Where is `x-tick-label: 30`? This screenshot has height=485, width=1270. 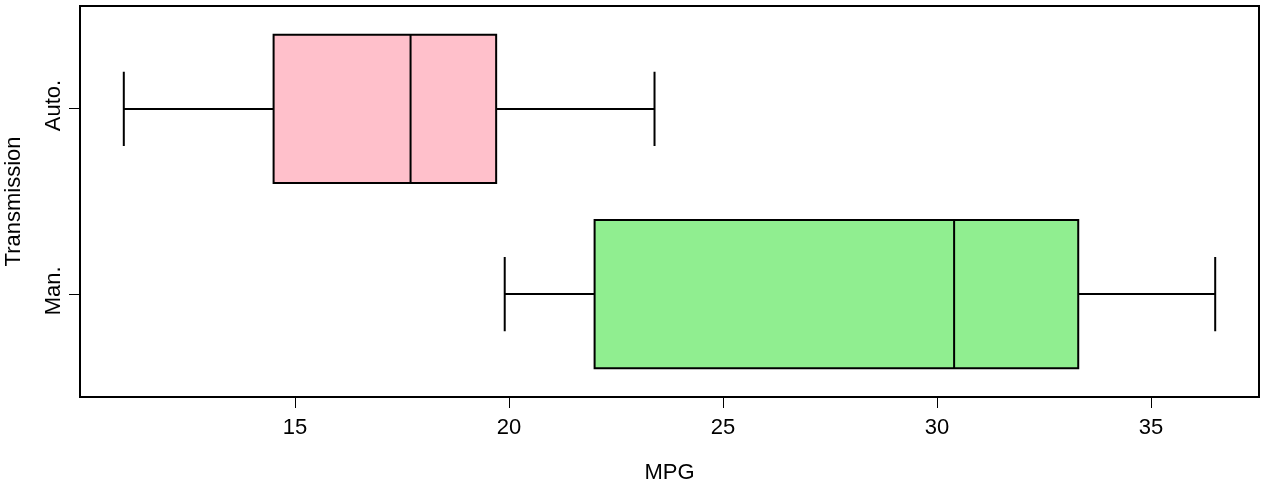
x-tick-label: 30 is located at coordinates (937, 427).